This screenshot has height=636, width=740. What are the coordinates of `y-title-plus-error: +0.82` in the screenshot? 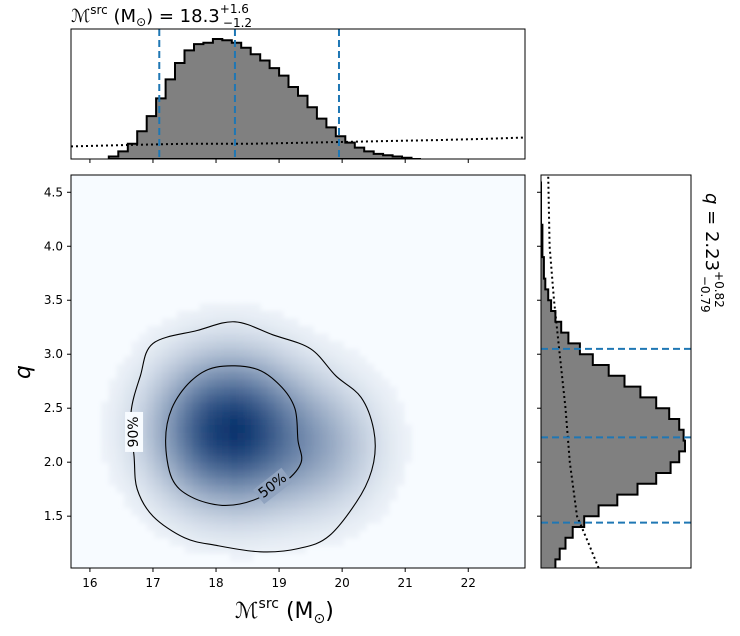 It's located at (719, 289).